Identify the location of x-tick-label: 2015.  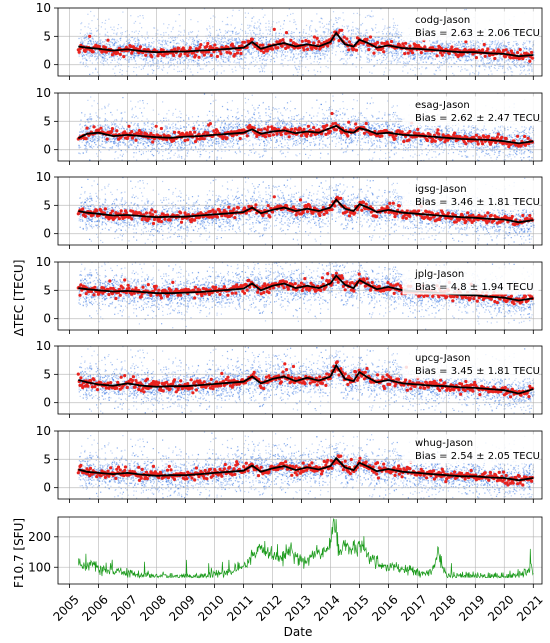
(355, 607).